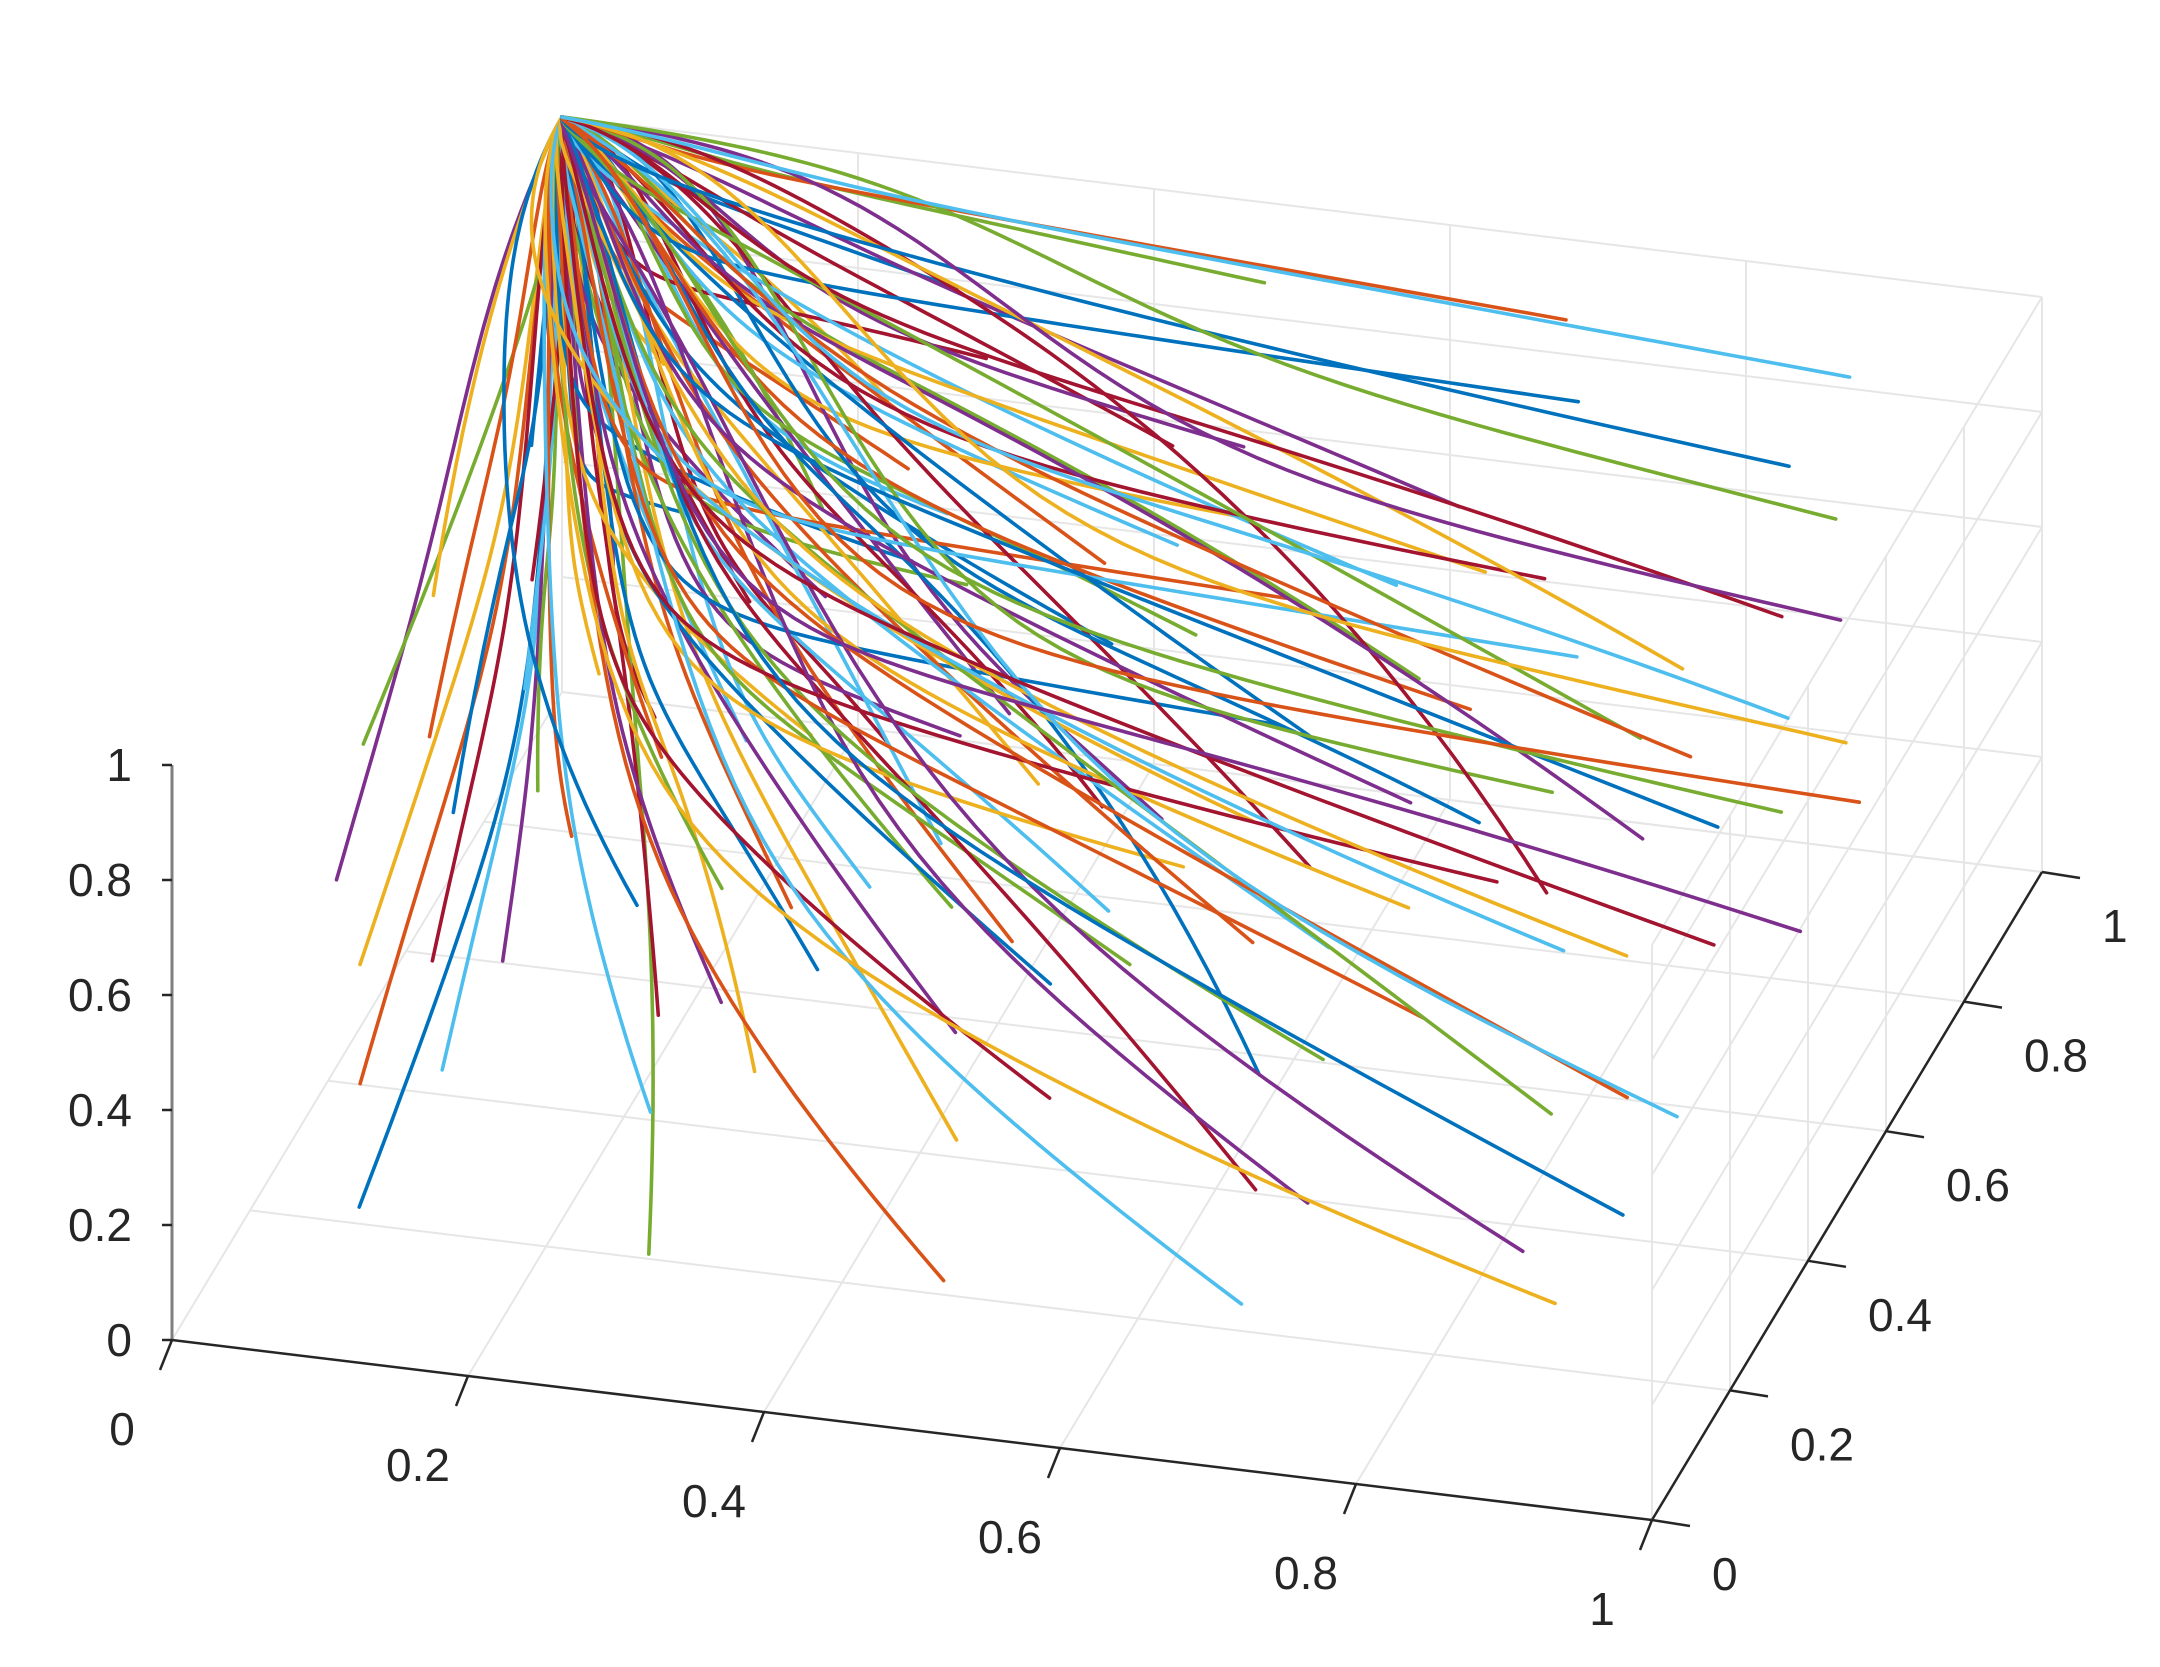 This screenshot has height=1667, width=2160. What do you see at coordinates (912, 1430) in the screenshot?
I see `x-axis-line` at bounding box center [912, 1430].